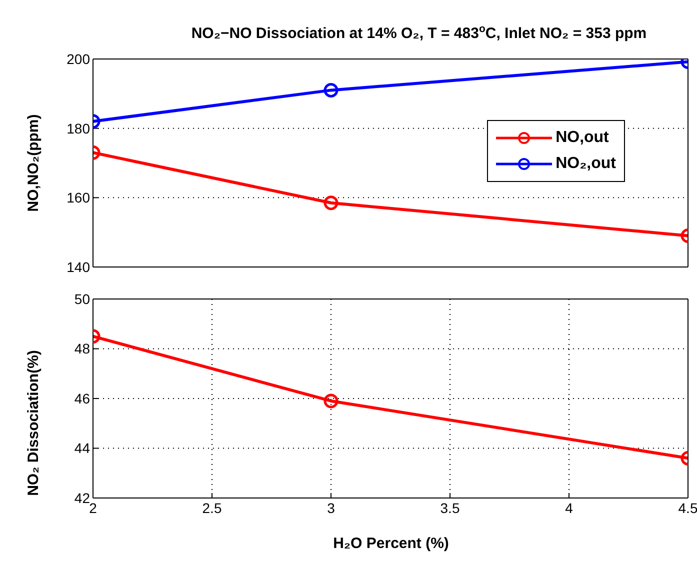 The width and height of the screenshot is (697, 574). I want to click on y-tick-label: 48, so click(82, 348).